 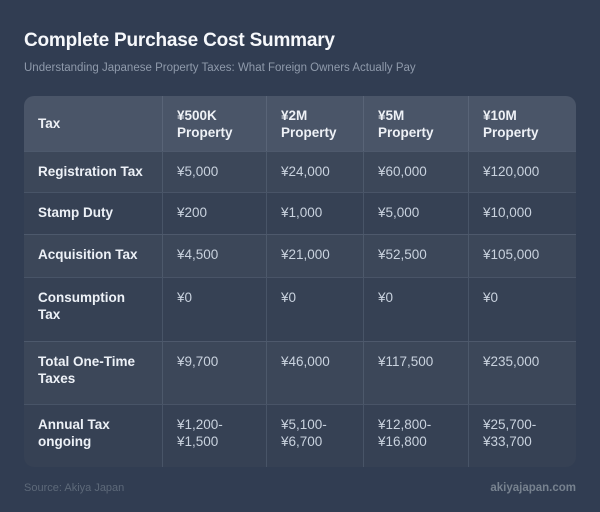 What do you see at coordinates (214, 255) in the screenshot?
I see `cell-acquisition-tax-500k: ¥4,500` at bounding box center [214, 255].